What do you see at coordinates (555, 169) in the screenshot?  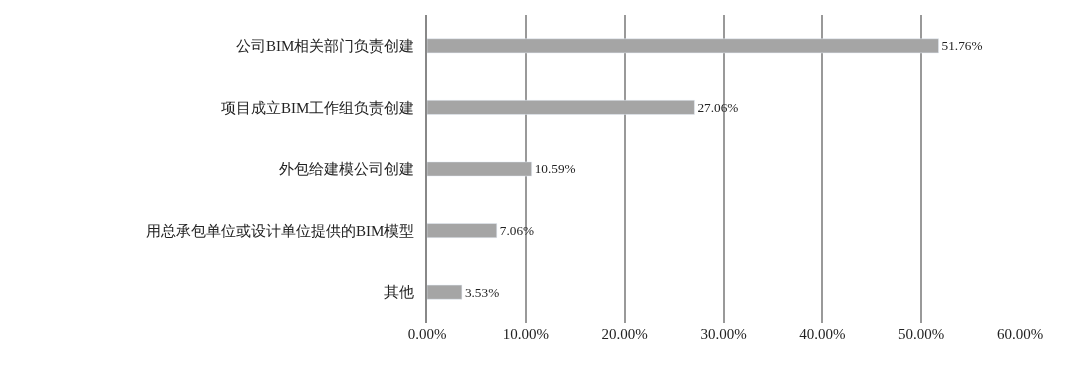 I see `data-label: 10.59%` at bounding box center [555, 169].